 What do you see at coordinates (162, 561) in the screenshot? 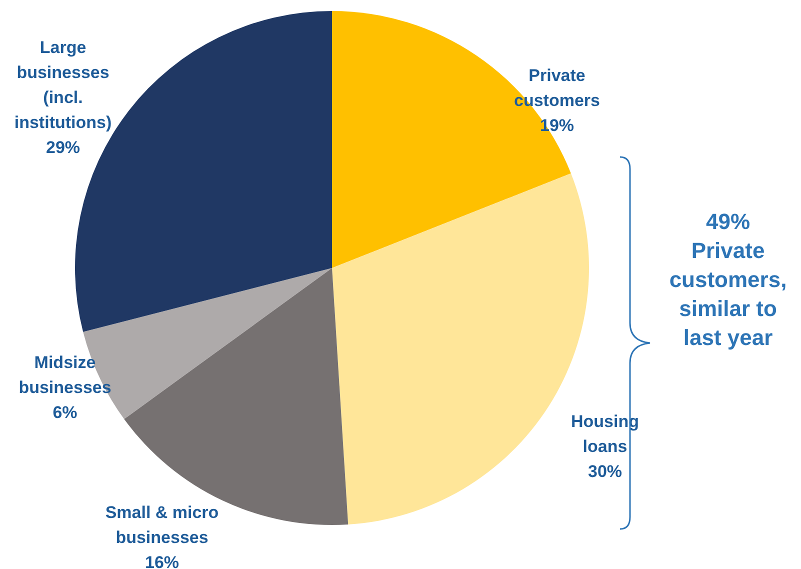
I see `data-label: 16%` at bounding box center [162, 561].